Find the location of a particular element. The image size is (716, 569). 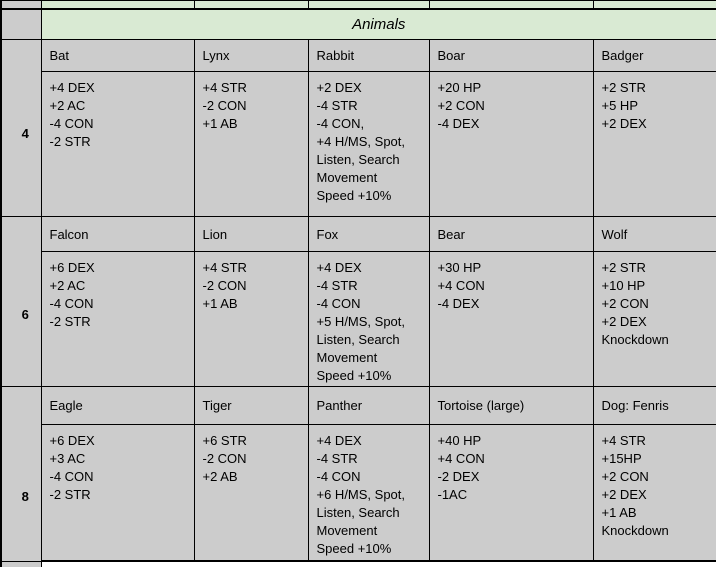

animal-stats-cell: +6 STR -2 CON +2 AB is located at coordinates (251, 493).